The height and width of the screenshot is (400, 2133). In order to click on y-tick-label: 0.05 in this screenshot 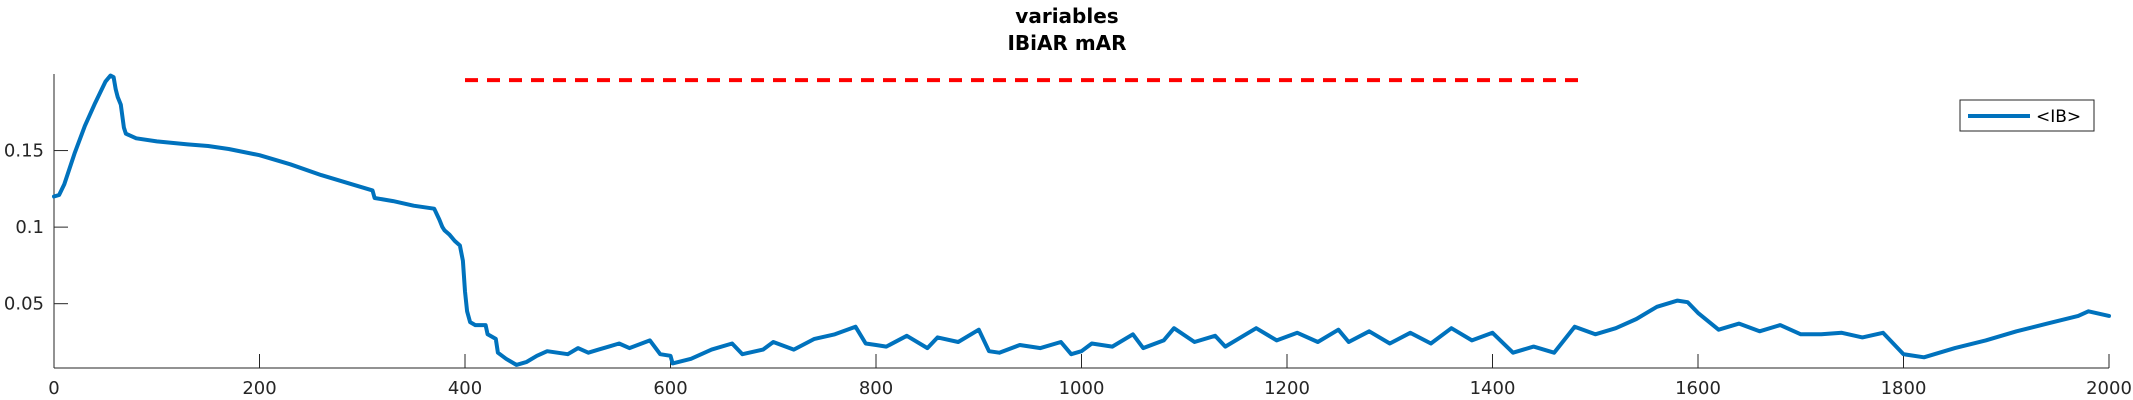, I will do `click(24, 304)`.